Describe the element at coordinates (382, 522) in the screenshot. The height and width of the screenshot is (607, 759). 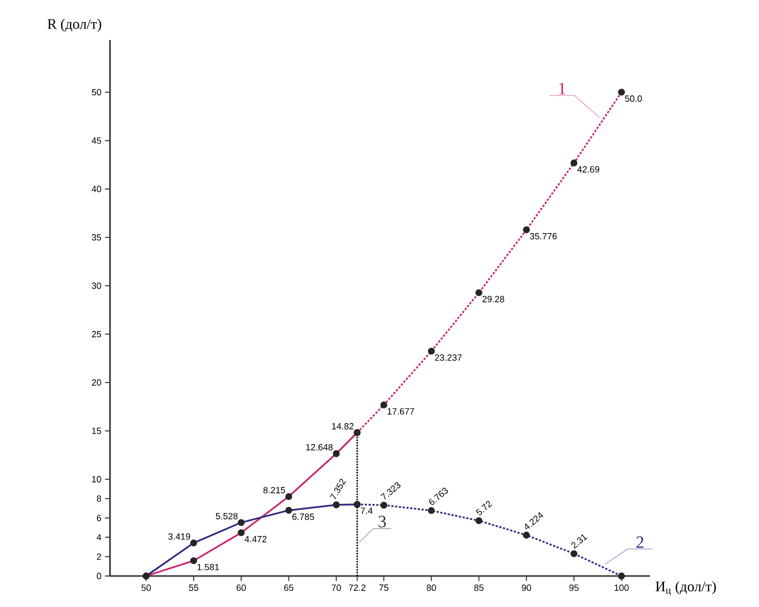
I see `annotation: 3` at that location.